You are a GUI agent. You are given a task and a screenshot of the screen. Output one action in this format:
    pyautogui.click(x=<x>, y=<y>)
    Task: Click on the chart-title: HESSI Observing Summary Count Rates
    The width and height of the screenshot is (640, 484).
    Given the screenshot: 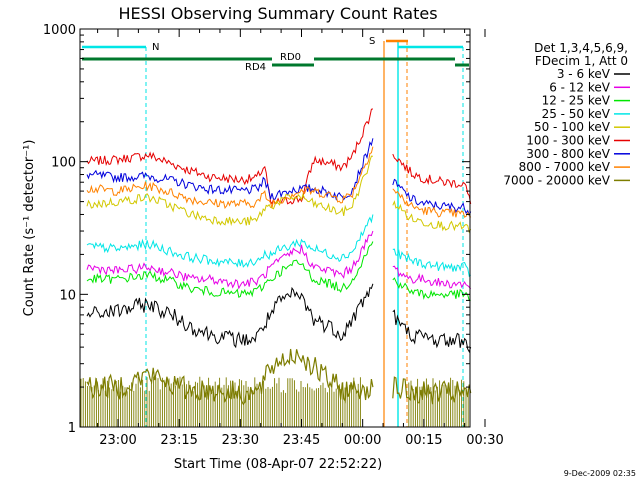 What is the action you would take?
    pyautogui.click(x=277, y=13)
    